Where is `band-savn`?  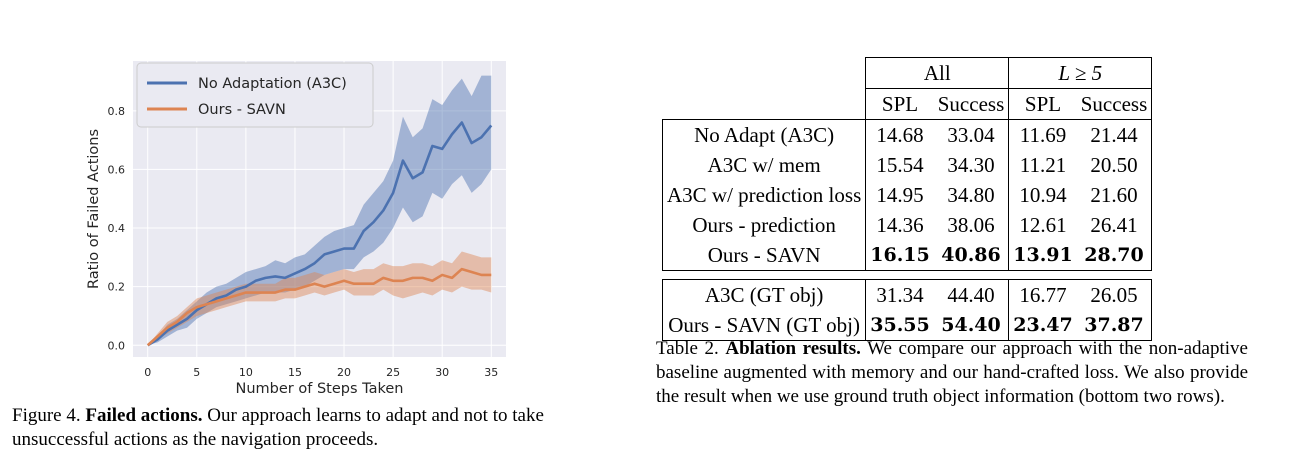
band-savn is located at coordinates (319, 298).